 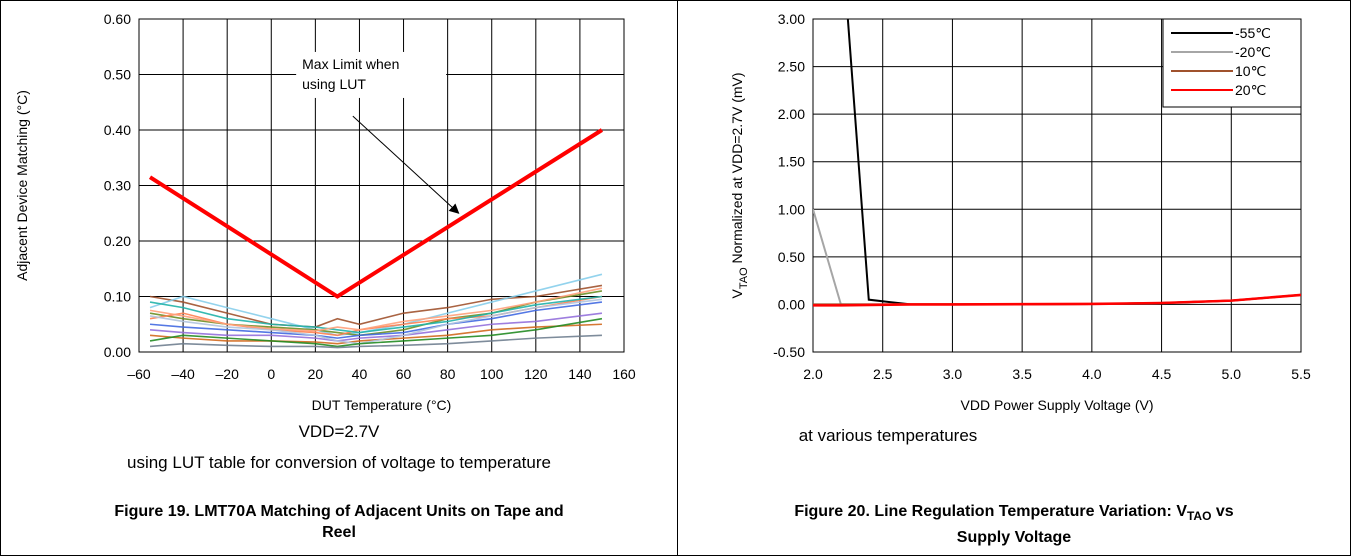 I want to click on figure-19-title-line2: Reel, so click(x=339, y=532).